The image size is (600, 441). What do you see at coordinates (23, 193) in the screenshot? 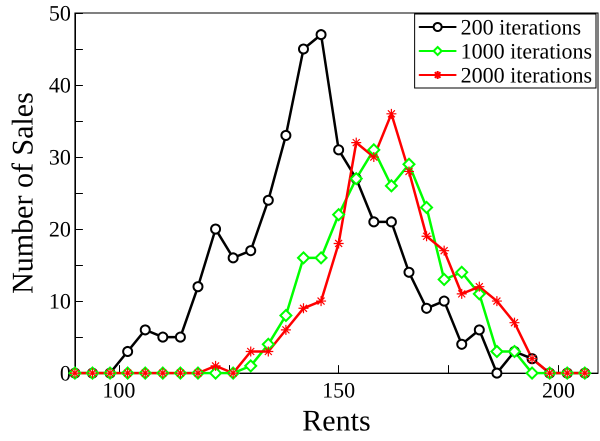
I see `y-axis-title: Number of Sales` at bounding box center [23, 193].